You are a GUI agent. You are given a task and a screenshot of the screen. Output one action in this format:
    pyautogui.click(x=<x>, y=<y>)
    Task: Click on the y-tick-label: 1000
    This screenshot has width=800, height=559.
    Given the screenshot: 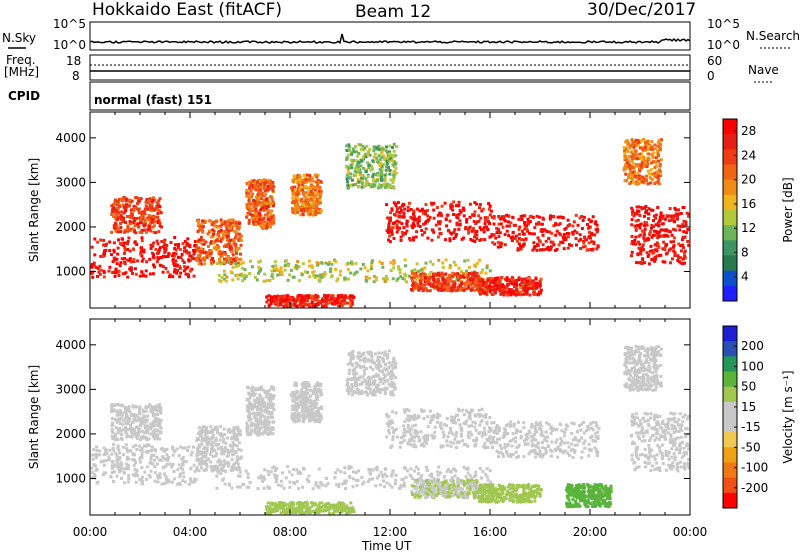 What is the action you would take?
    pyautogui.click(x=70, y=271)
    